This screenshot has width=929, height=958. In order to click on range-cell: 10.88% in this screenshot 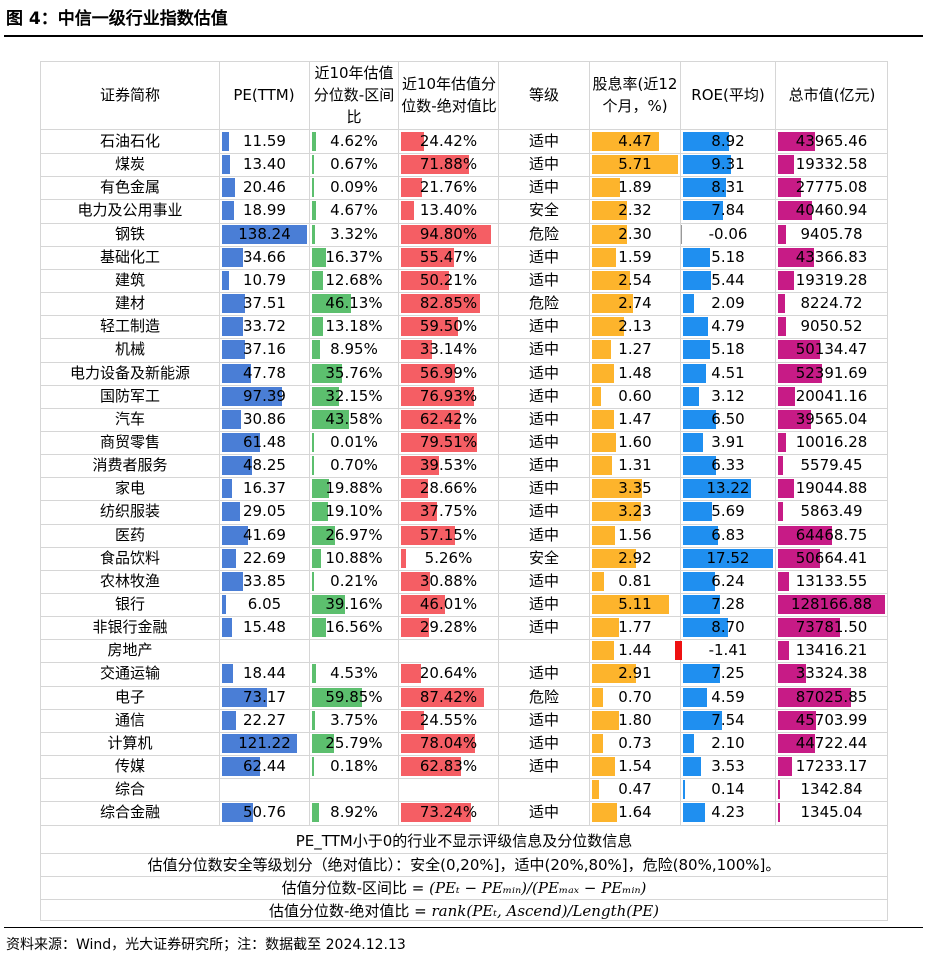, I will do `click(354, 558)`.